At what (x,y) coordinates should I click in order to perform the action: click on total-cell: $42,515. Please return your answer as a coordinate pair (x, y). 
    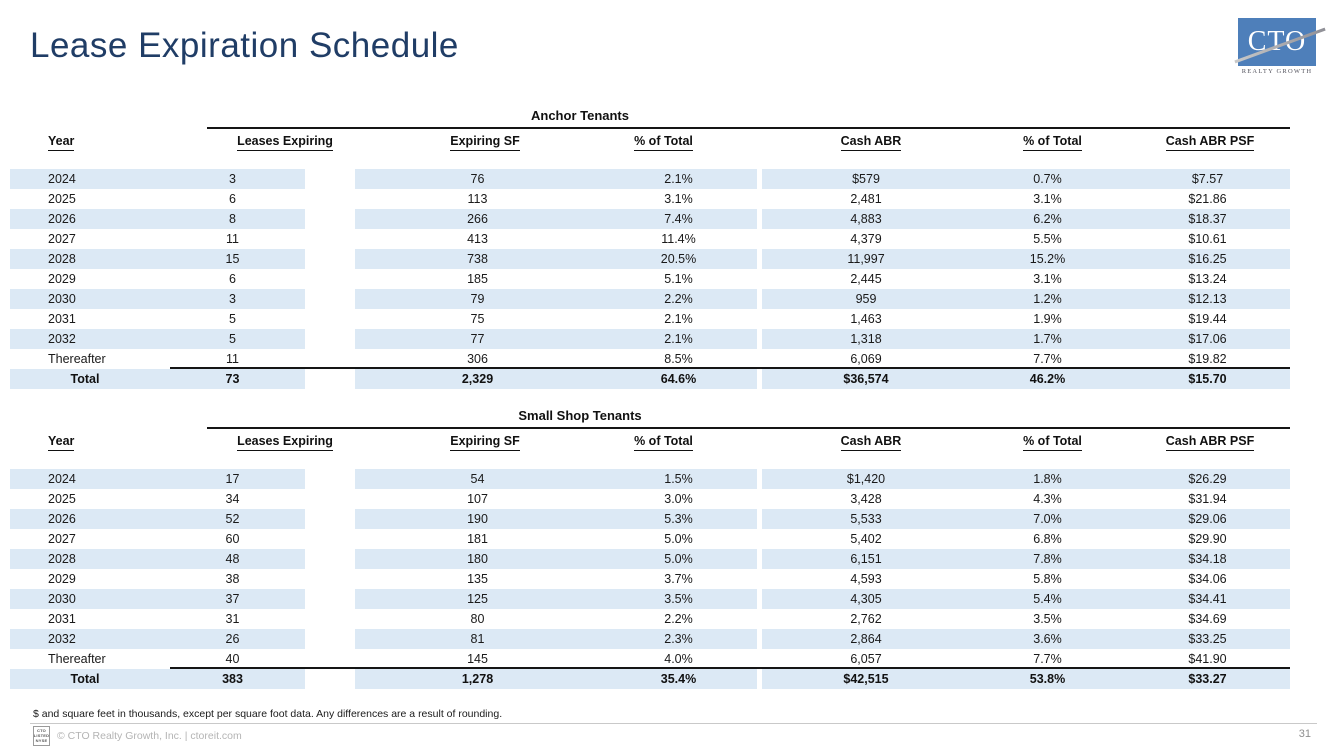
    Looking at the image, I should click on (866, 679).